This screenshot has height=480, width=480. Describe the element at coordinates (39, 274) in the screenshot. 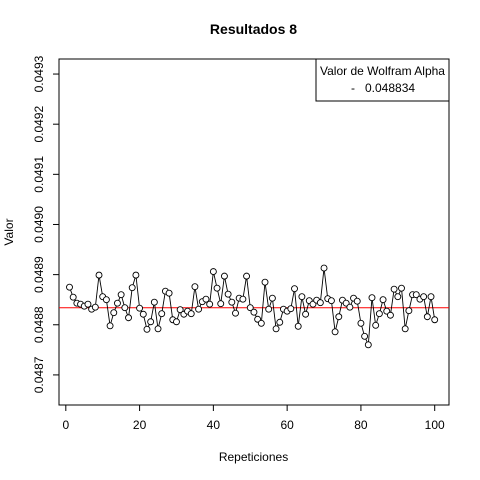

I see `y-tick-label: 0.0489` at that location.